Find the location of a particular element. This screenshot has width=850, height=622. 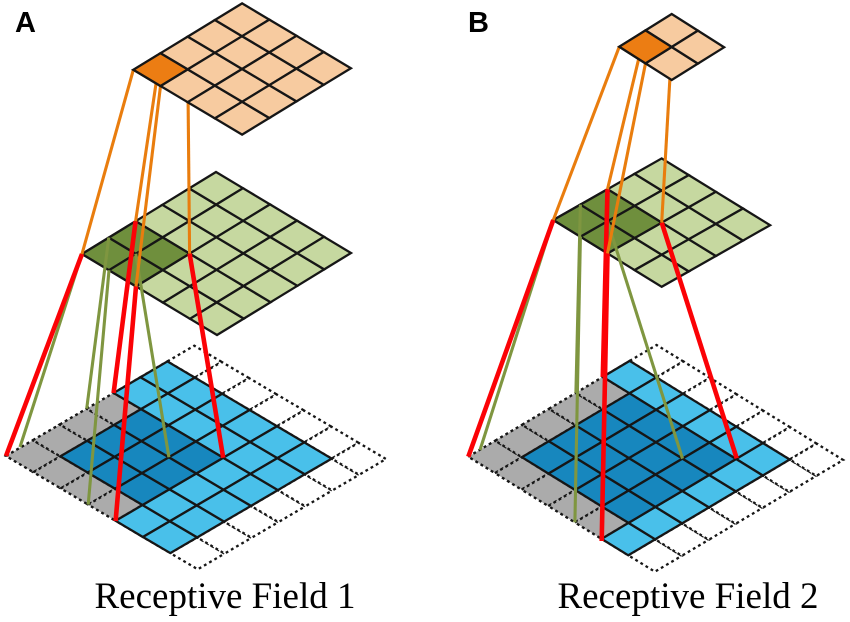

caption-receptive-field-2: Receptive Field 2 is located at coordinates (688, 596).